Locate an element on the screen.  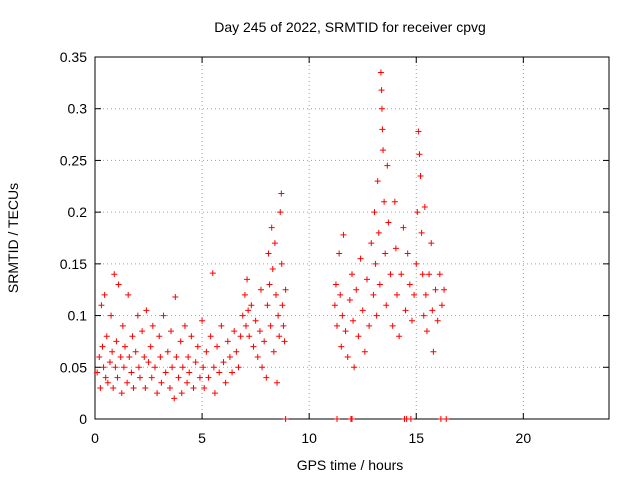
x-tick-label: 15 is located at coordinates (416, 438).